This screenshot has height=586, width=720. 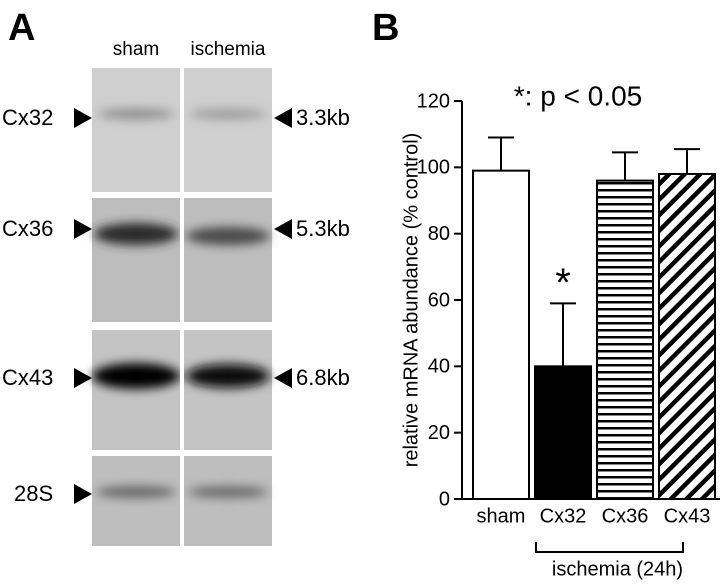 What do you see at coordinates (625, 516) in the screenshot?
I see `x-tick-label: Cx36` at bounding box center [625, 516].